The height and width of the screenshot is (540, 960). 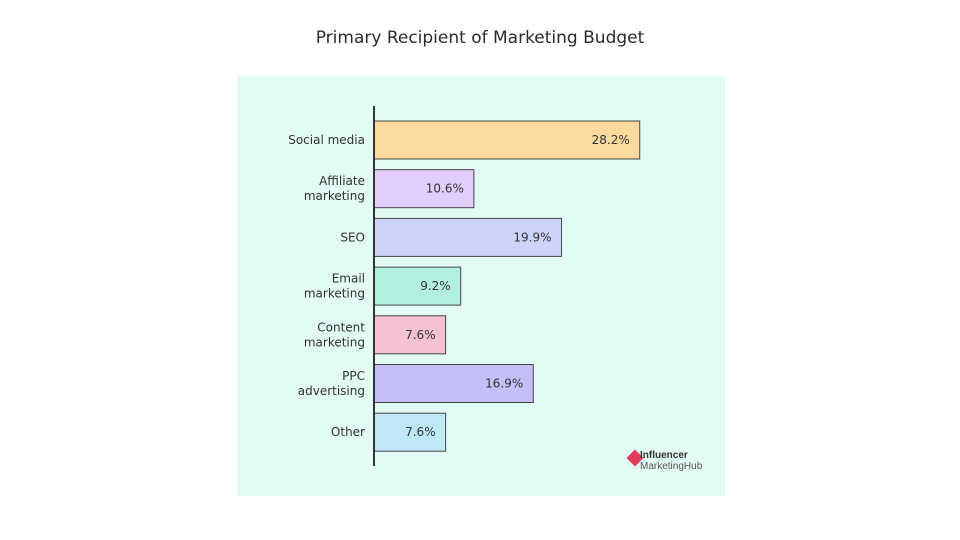 What do you see at coordinates (331, 383) in the screenshot?
I see `category-label-5: PPC advertising` at bounding box center [331, 383].